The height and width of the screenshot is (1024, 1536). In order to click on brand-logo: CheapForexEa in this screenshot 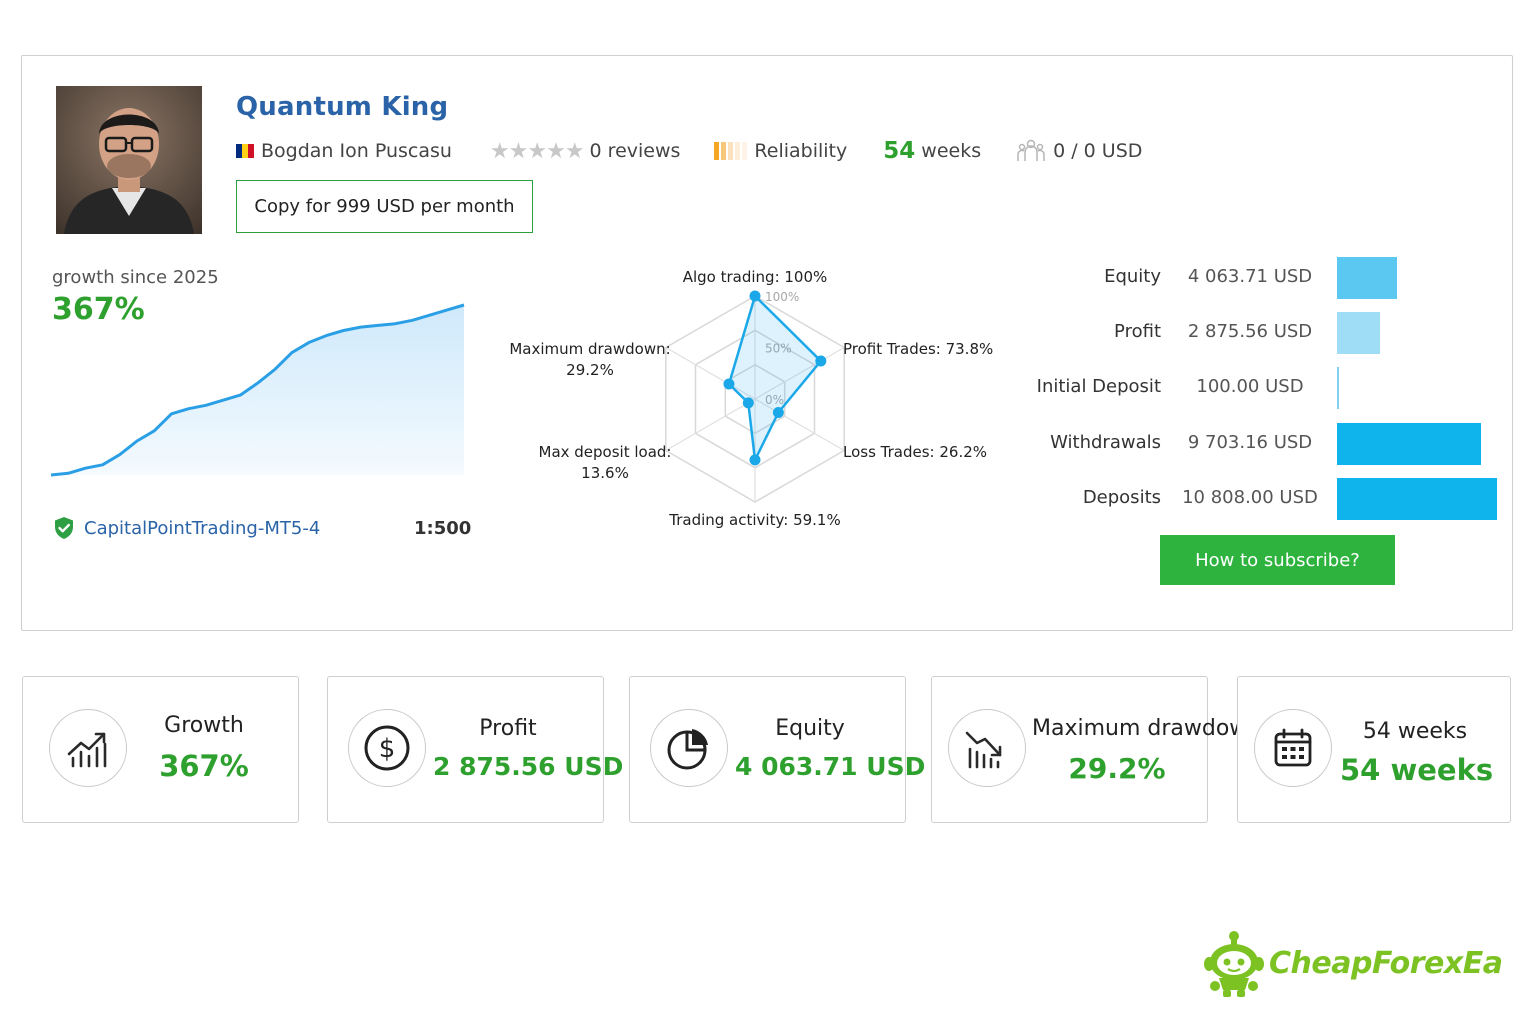, I will do `click(1353, 963)`.